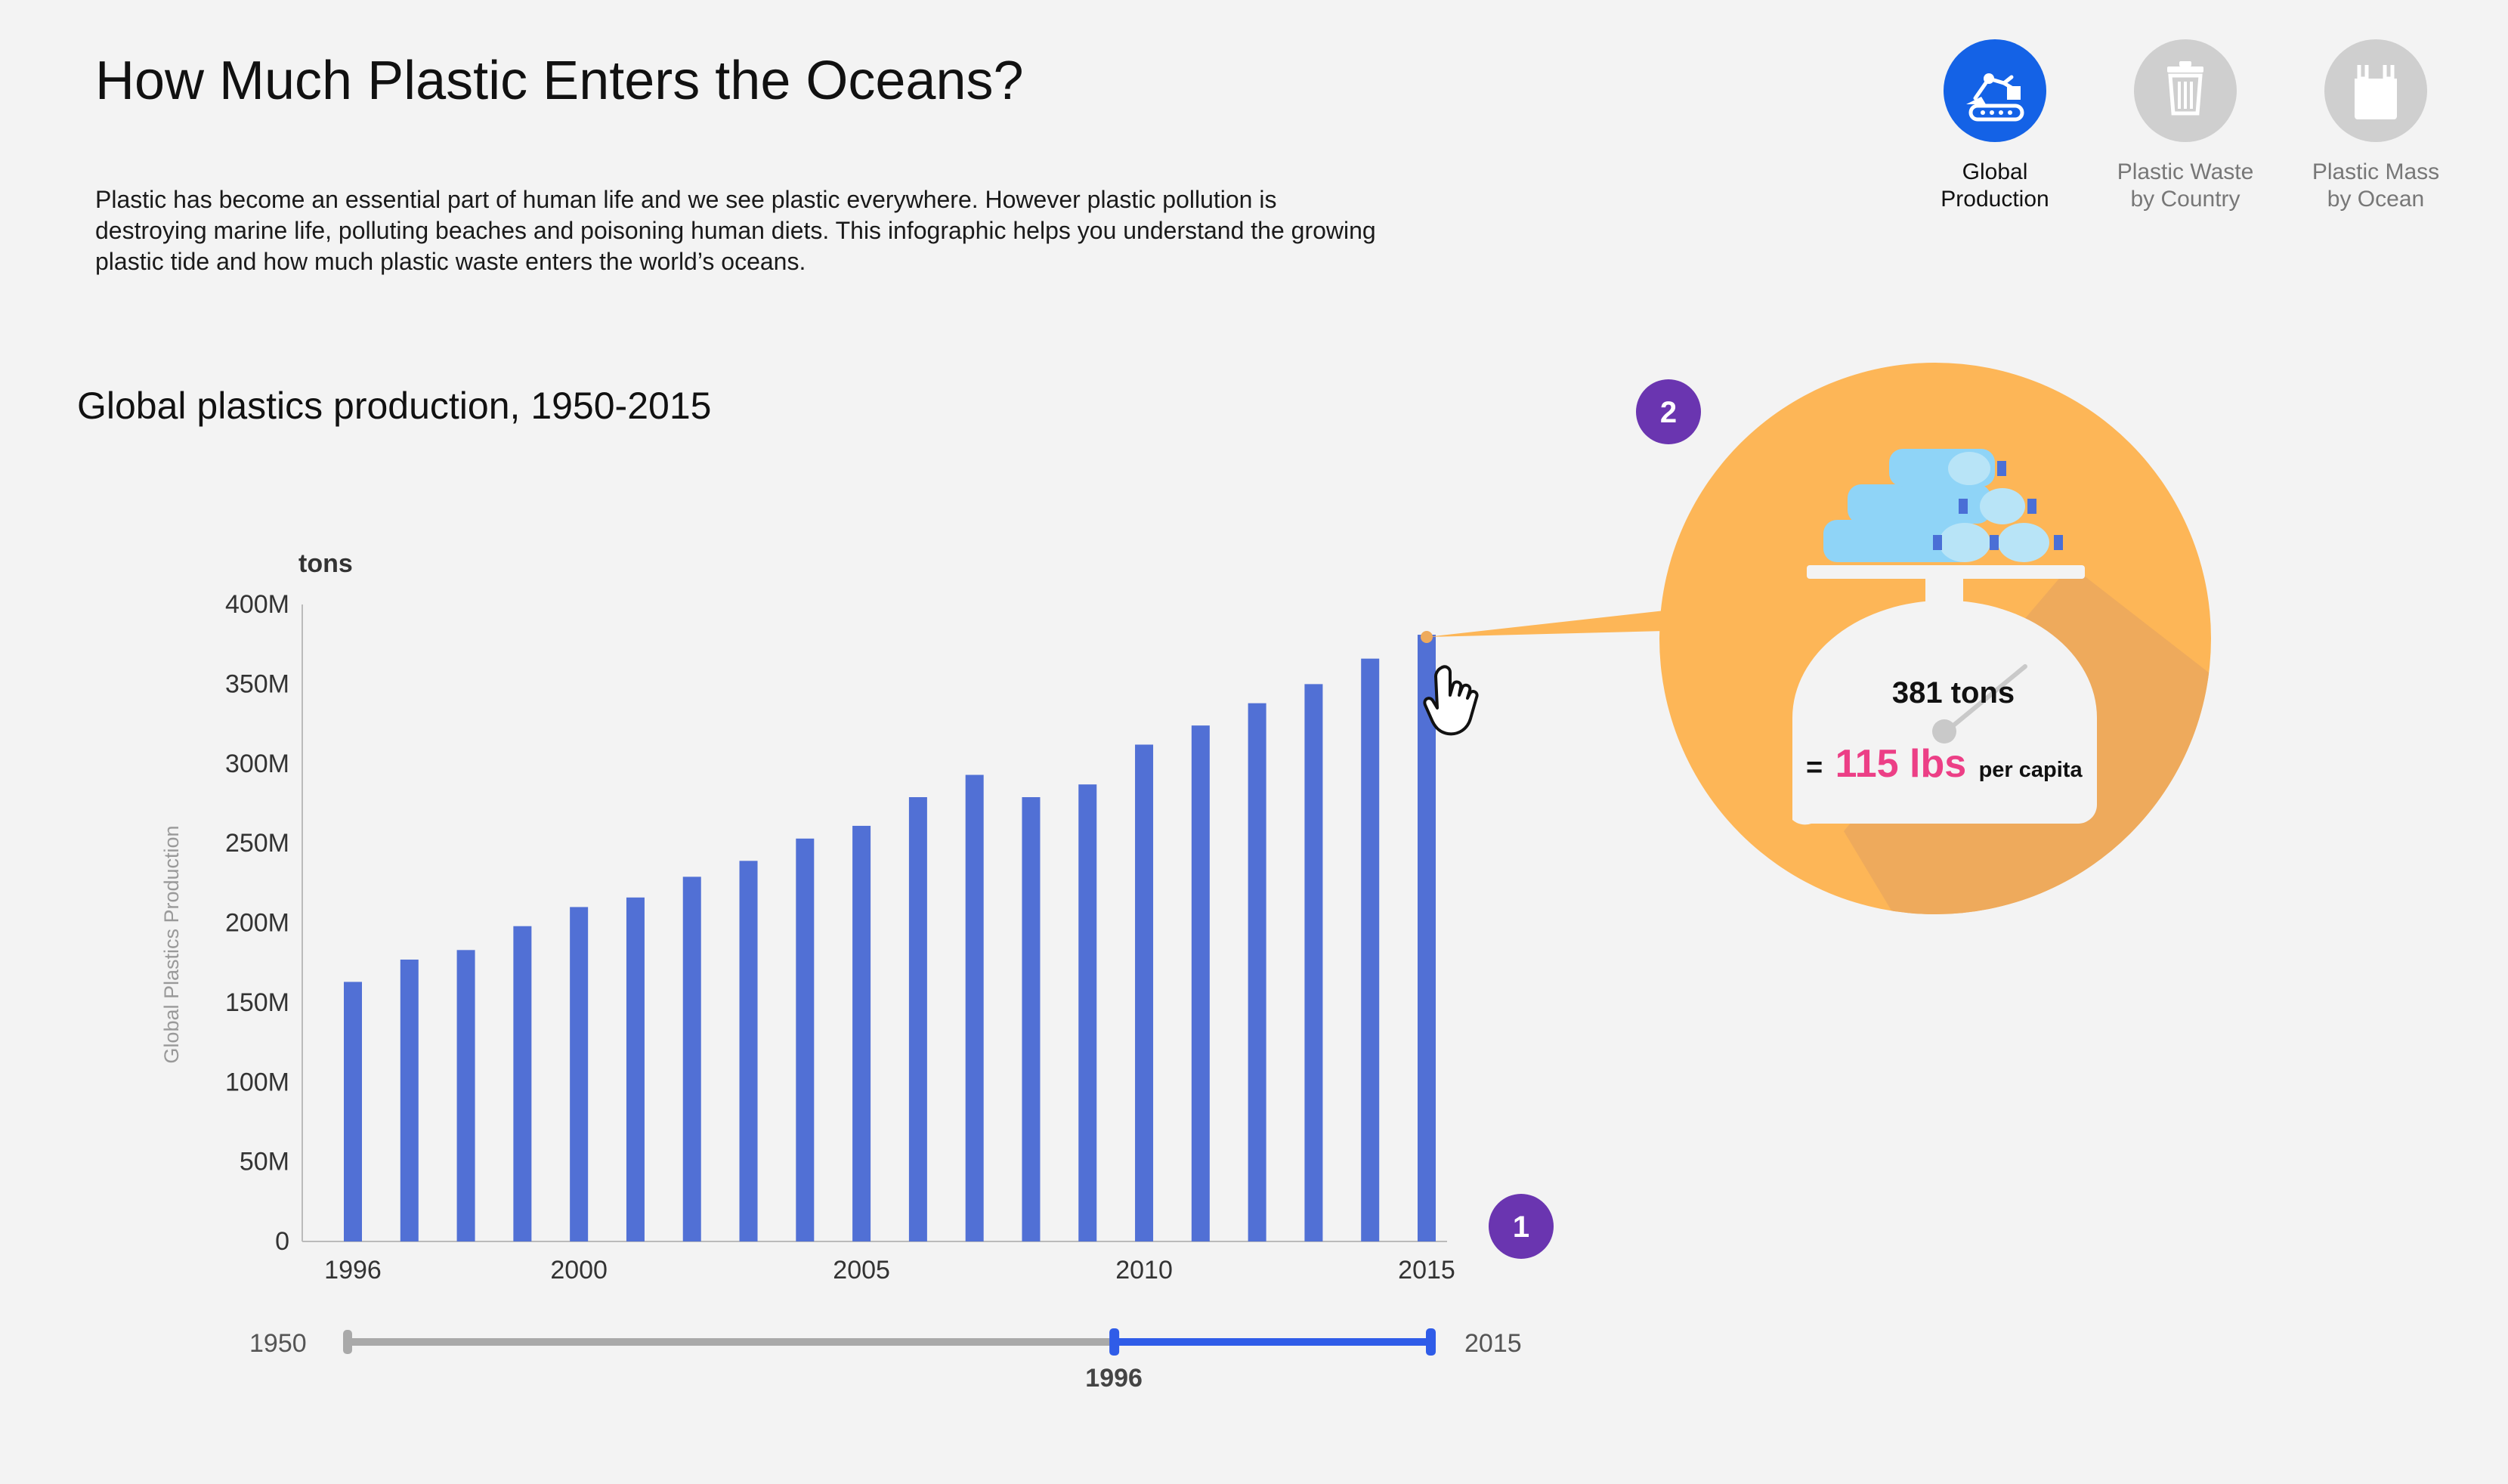 The width and height of the screenshot is (2508, 1484). Describe the element at coordinates (2186, 90) in the screenshot. I see `trash-can-icon` at that location.